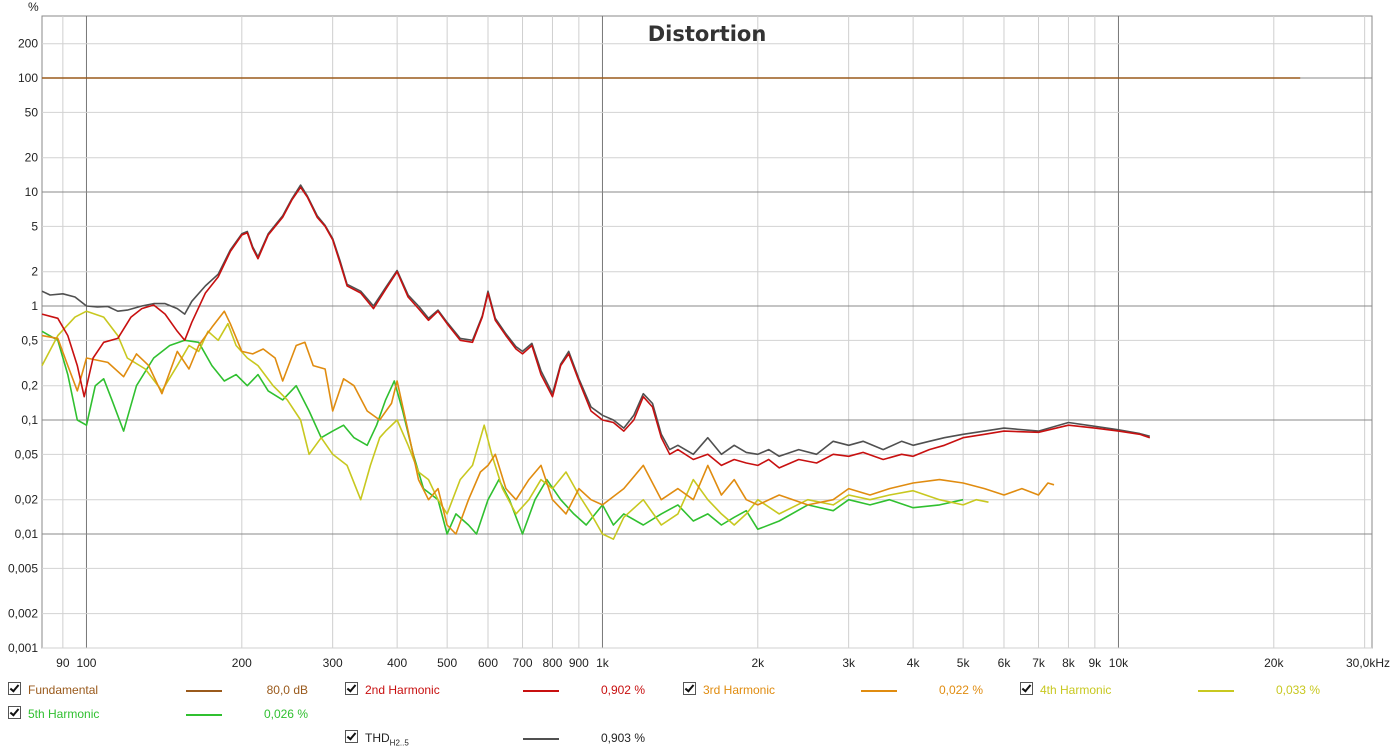  I want to click on y-tick-label: 0,001, so click(23, 648).